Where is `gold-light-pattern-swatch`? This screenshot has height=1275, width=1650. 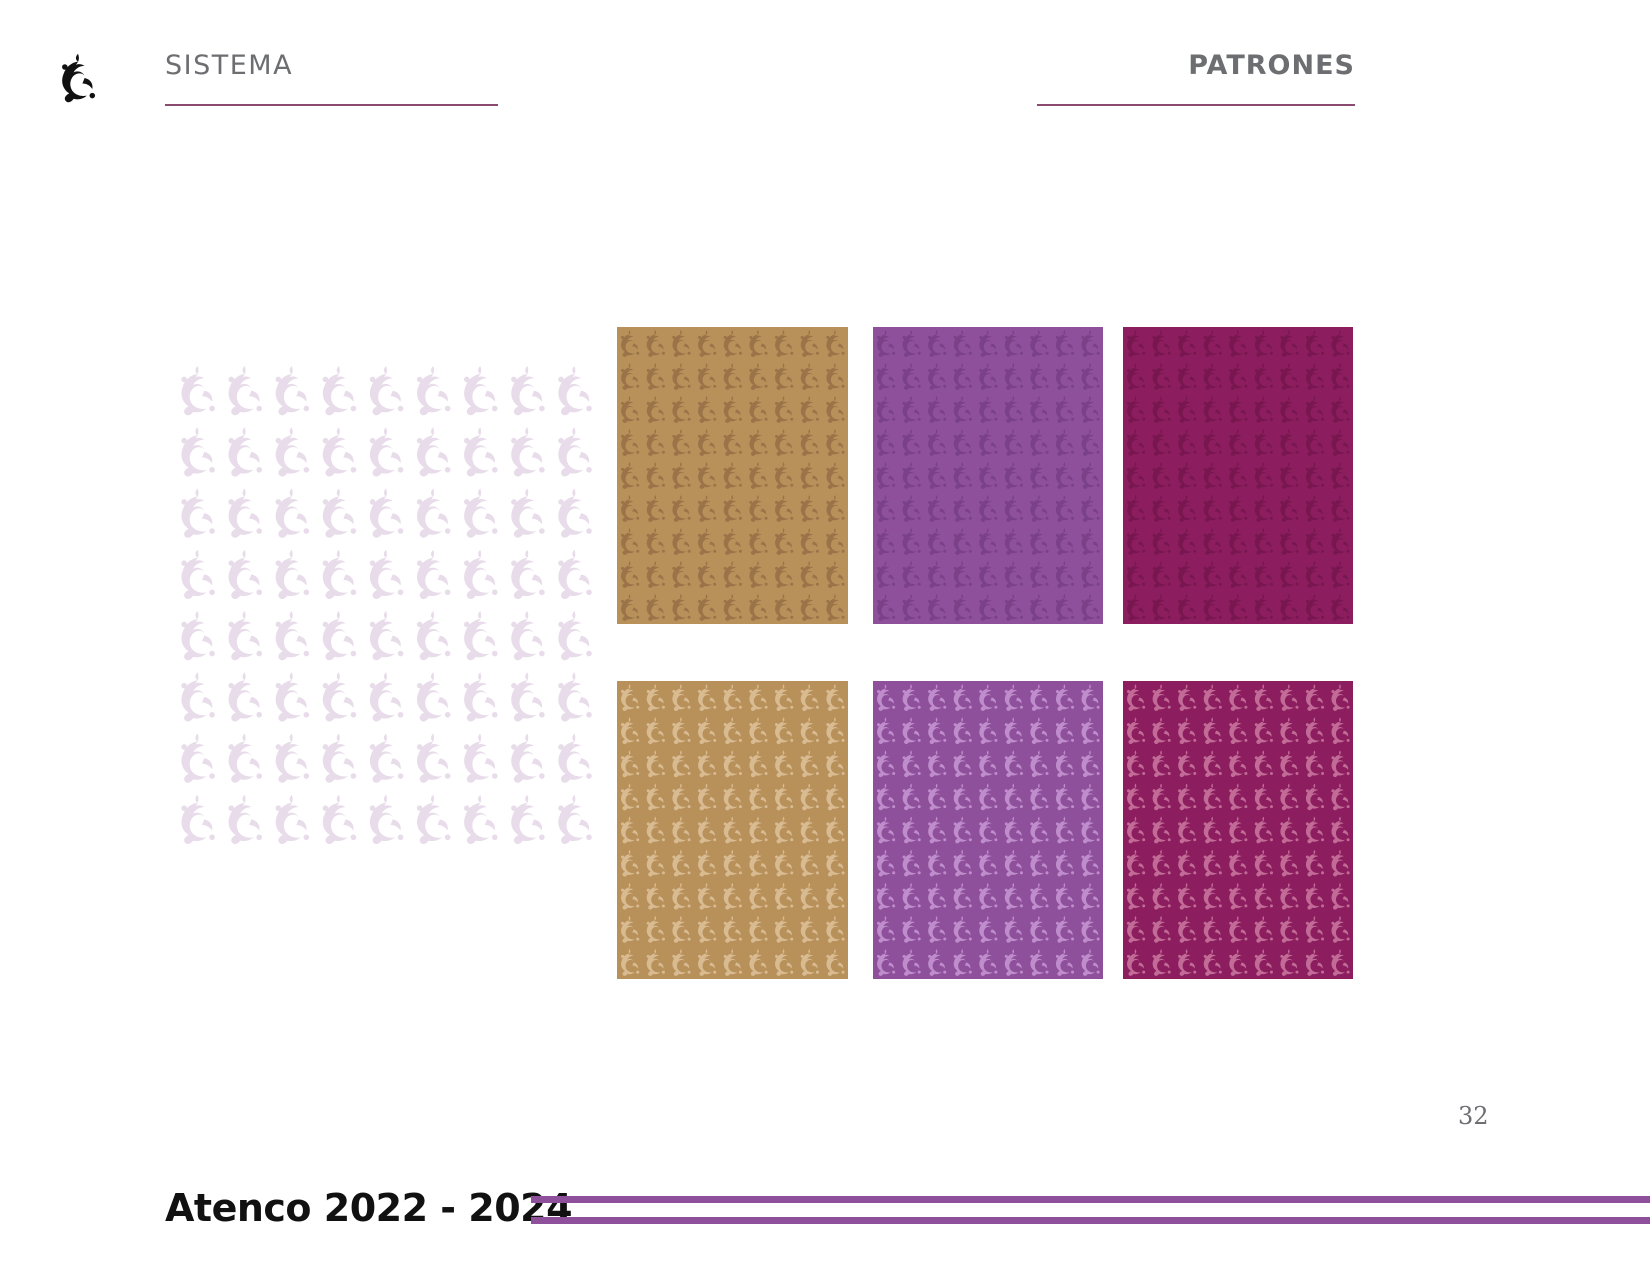
gold-light-pattern-swatch is located at coordinates (732, 830).